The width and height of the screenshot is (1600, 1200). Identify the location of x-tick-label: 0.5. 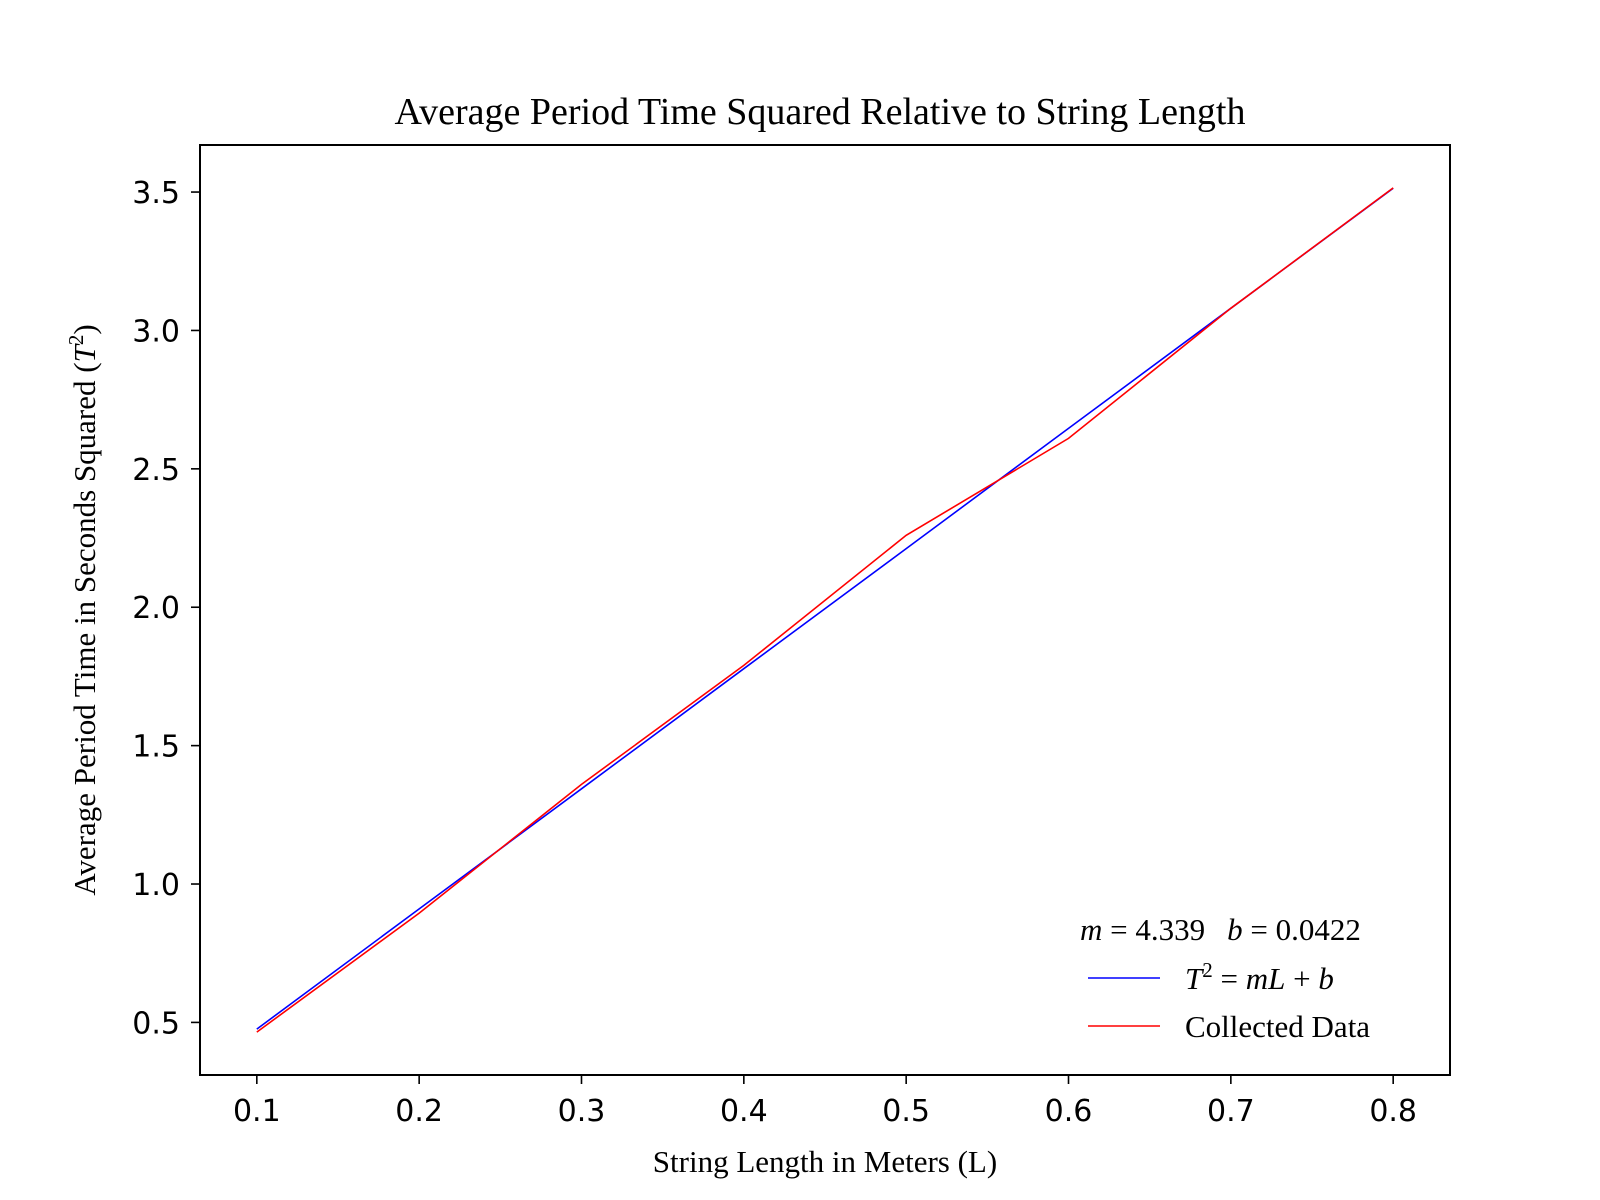
(906, 1111).